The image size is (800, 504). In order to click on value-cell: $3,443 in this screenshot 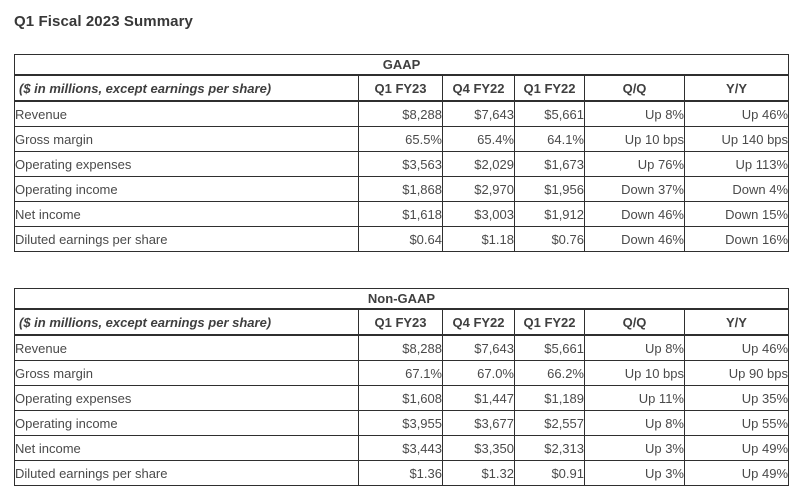, I will do `click(400, 448)`.